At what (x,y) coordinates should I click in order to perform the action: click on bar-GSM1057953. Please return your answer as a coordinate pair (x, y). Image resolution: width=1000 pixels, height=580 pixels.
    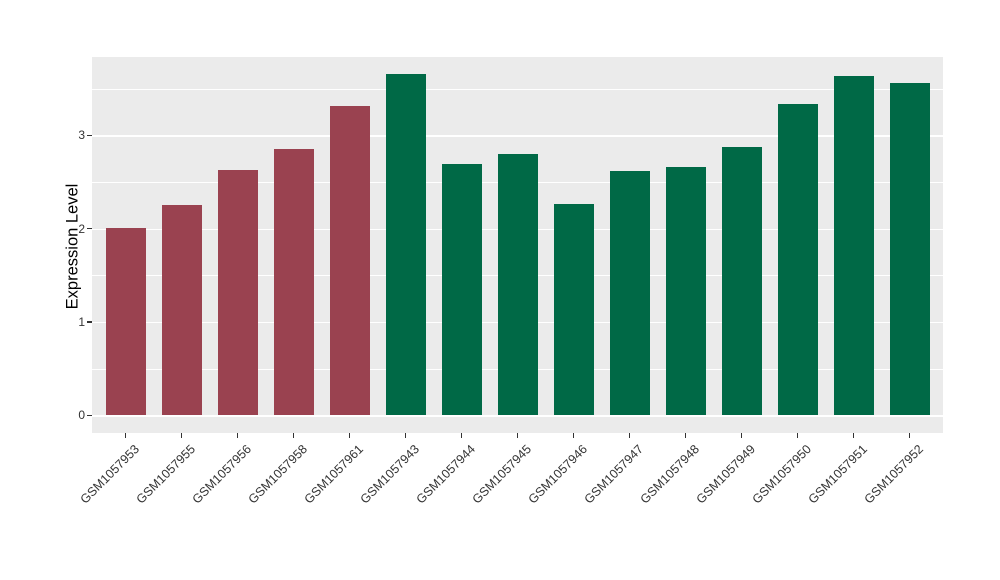
    Looking at the image, I should click on (125, 321).